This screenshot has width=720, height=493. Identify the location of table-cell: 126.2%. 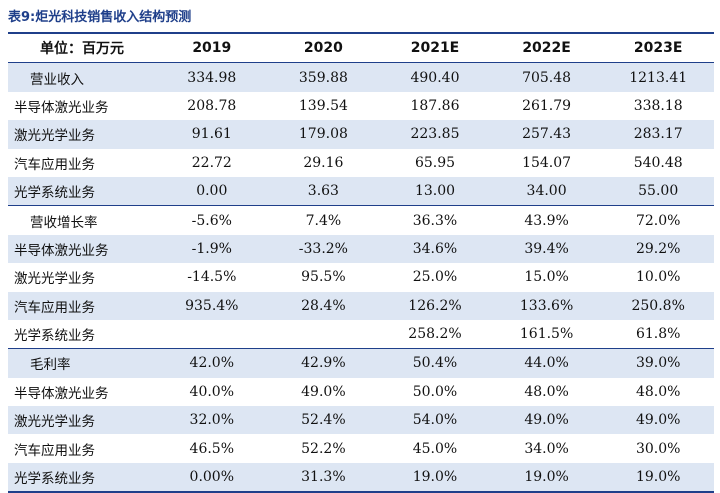
(435, 305).